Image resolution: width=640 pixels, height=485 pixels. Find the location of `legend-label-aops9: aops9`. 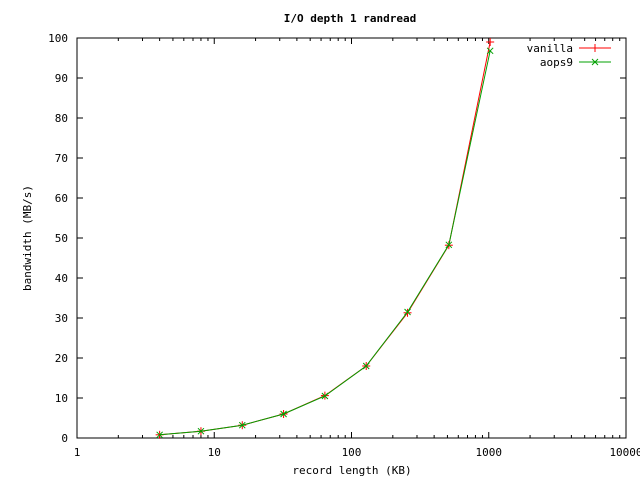

legend-label-aops9: aops9 is located at coordinates (556, 62).